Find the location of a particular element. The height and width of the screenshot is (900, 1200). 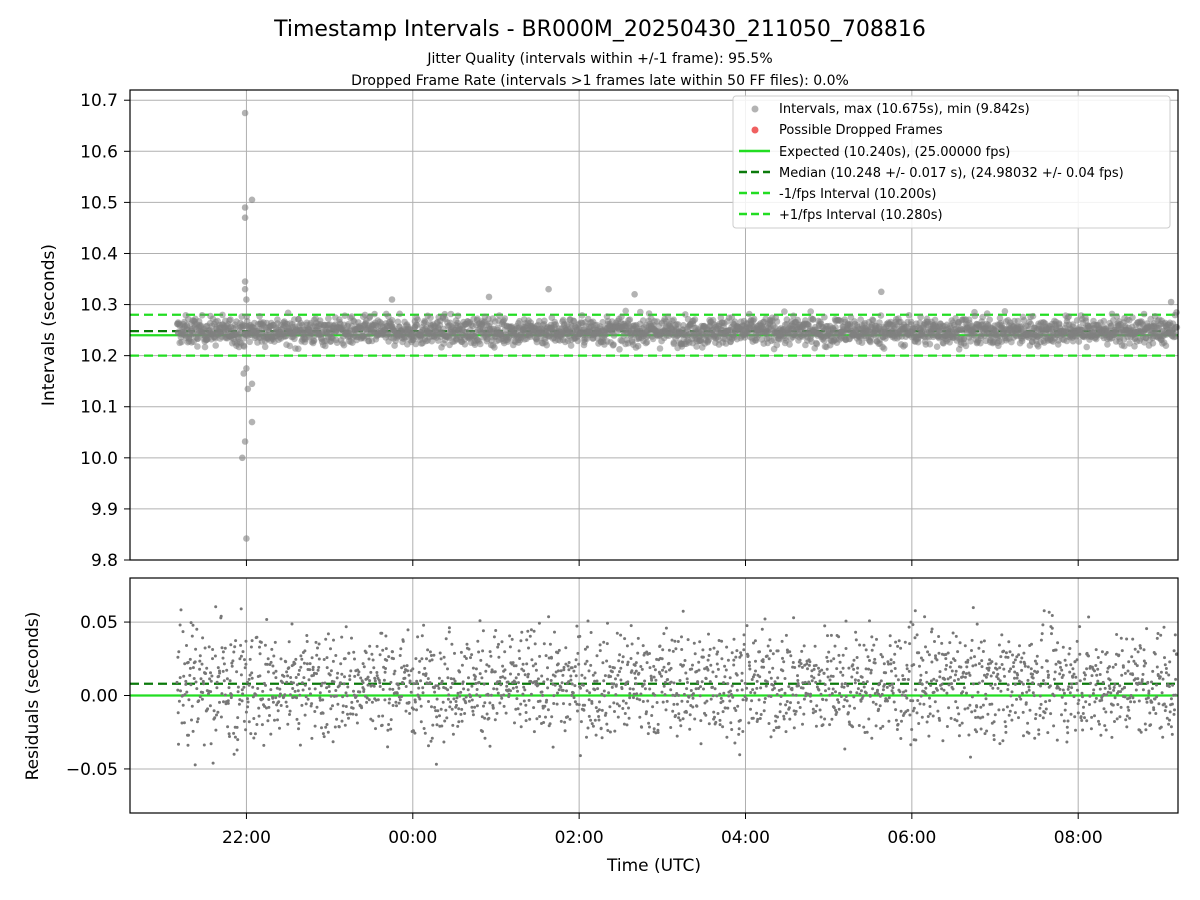

interval-outlier-point is located at coordinates (489, 297).